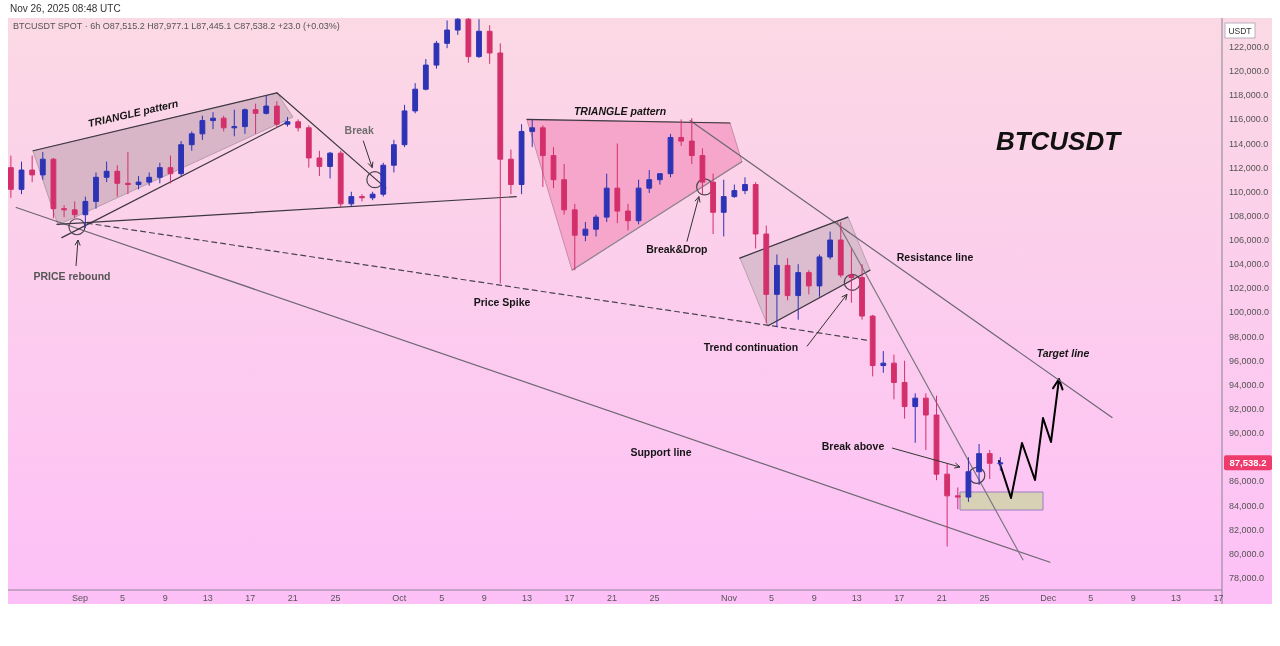  Describe the element at coordinates (1247, 336) in the screenshot. I see `y-tick-label: 98,000.0` at that location.